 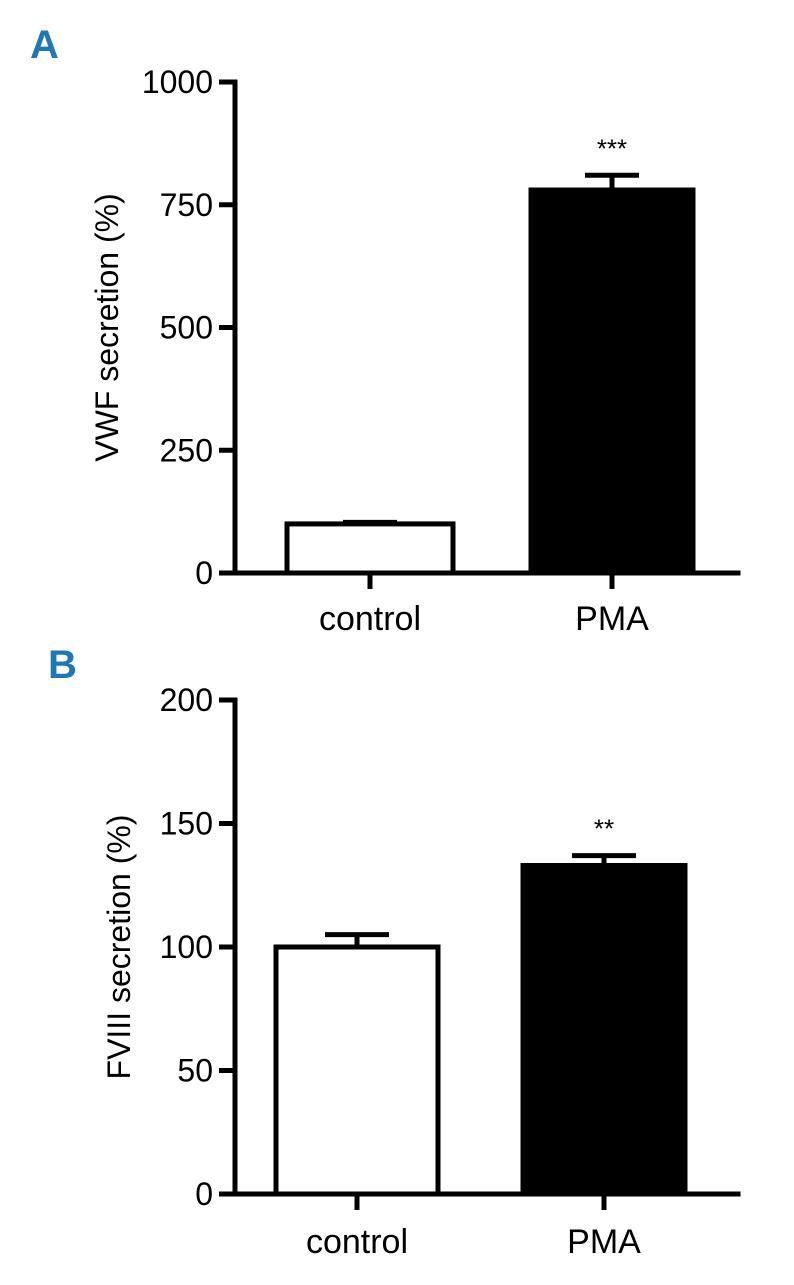 What do you see at coordinates (357, 1070) in the screenshot?
I see `panel-b-bar-control` at bounding box center [357, 1070].